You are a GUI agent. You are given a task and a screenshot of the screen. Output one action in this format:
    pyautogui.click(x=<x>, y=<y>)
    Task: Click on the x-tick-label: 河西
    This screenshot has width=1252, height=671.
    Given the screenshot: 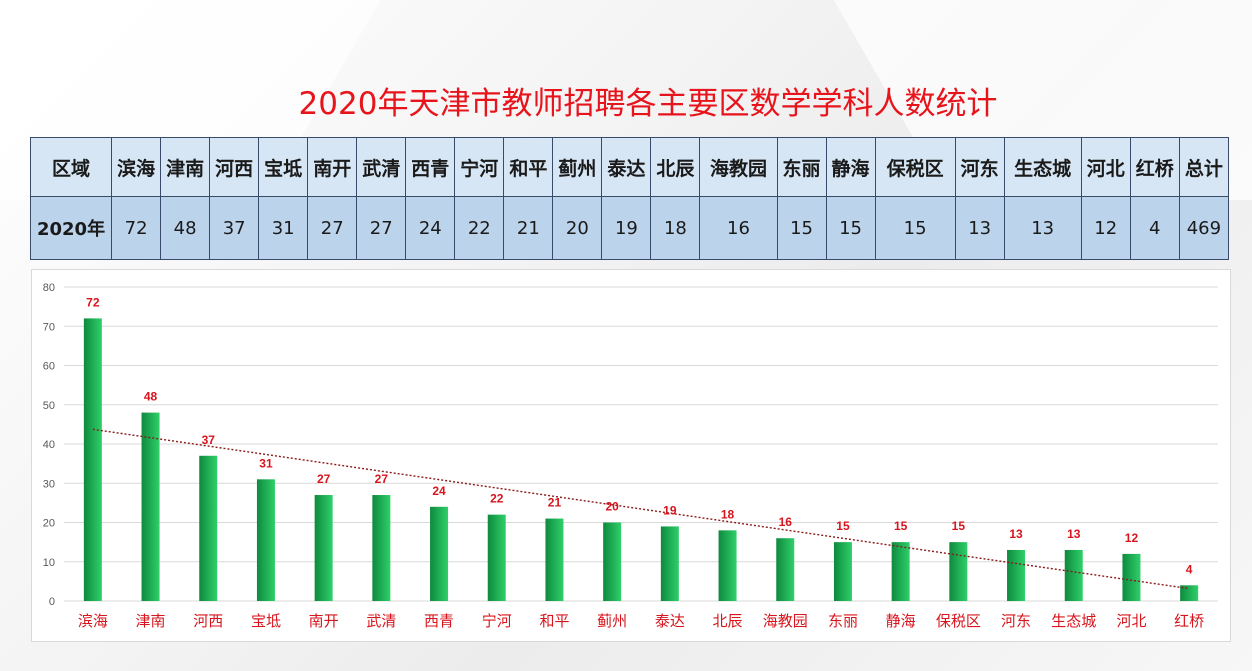 What is the action you would take?
    pyautogui.click(x=208, y=621)
    